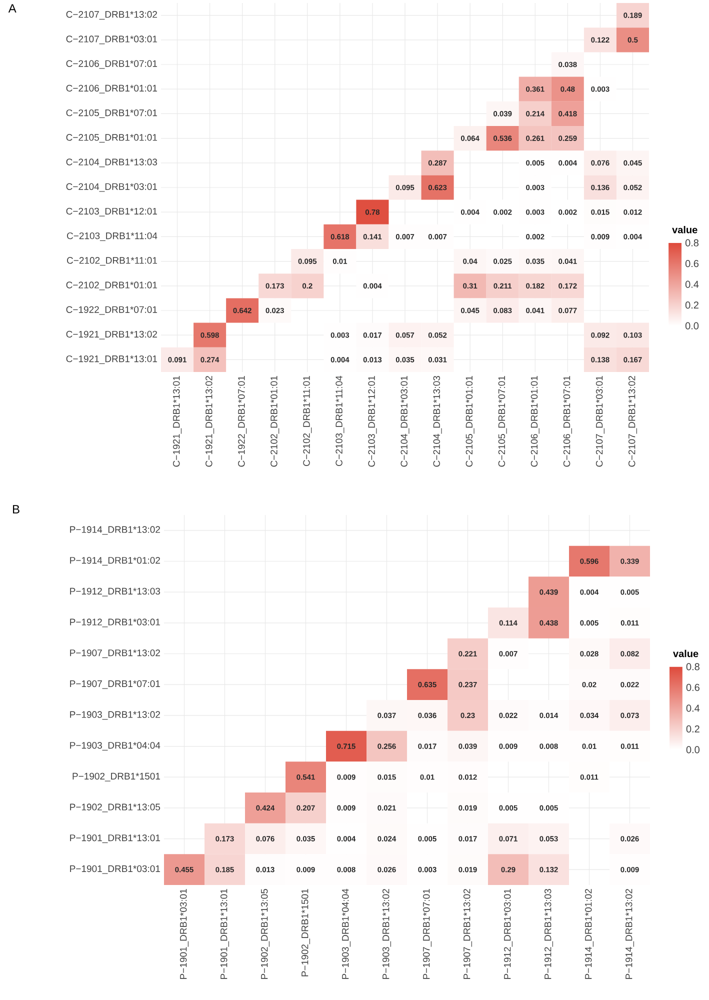 The image size is (709, 1000). What do you see at coordinates (112, 261) in the screenshot?
I see `y-tick-label: C−2102_DRB1*11:01` at bounding box center [112, 261].